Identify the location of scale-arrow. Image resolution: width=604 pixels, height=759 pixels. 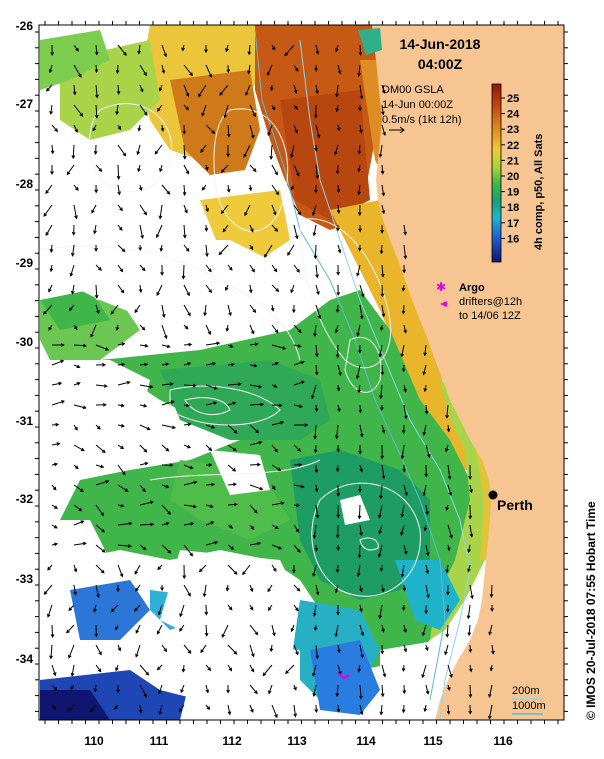
(397, 130).